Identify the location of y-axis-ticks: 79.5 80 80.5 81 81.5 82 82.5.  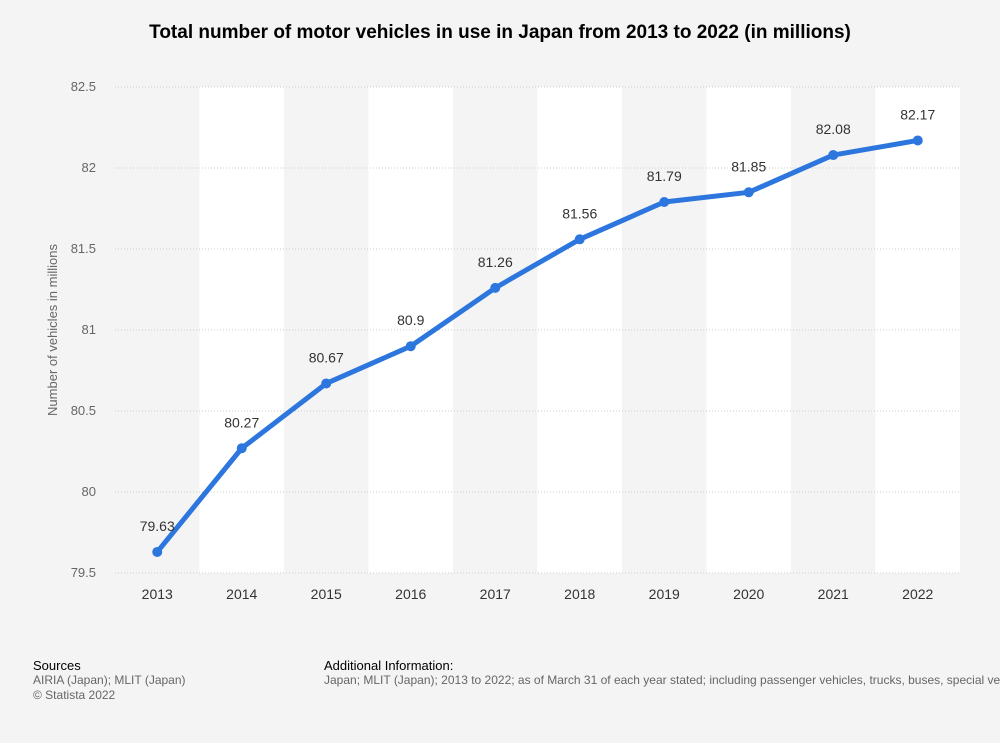
(83, 329).